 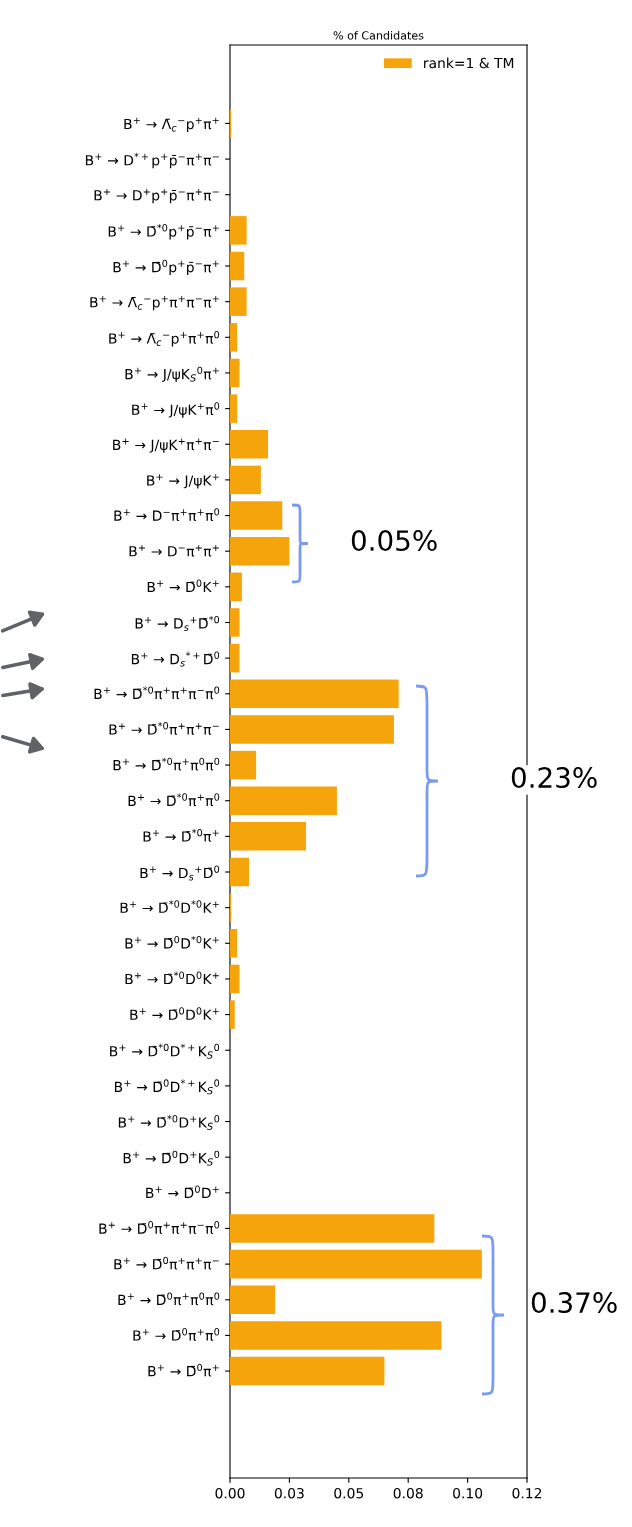 I want to click on x-tick-label: 0.00, so click(x=230, y=1493).